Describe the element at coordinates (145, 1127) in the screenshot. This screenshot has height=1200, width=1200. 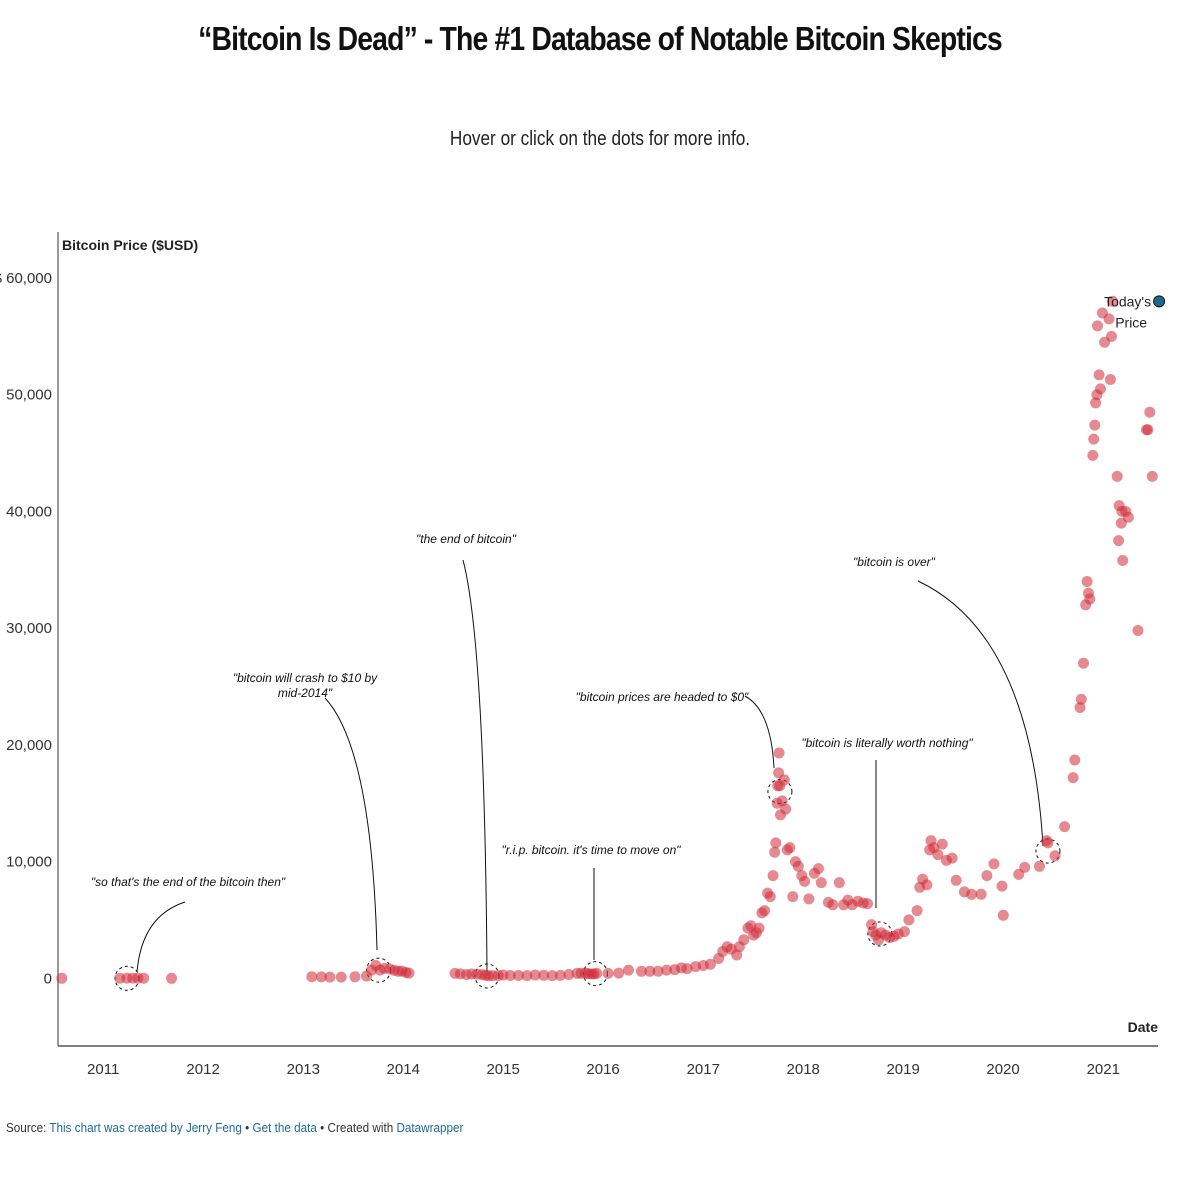
I see `source-link: This chart was created by Jerry Feng` at that location.